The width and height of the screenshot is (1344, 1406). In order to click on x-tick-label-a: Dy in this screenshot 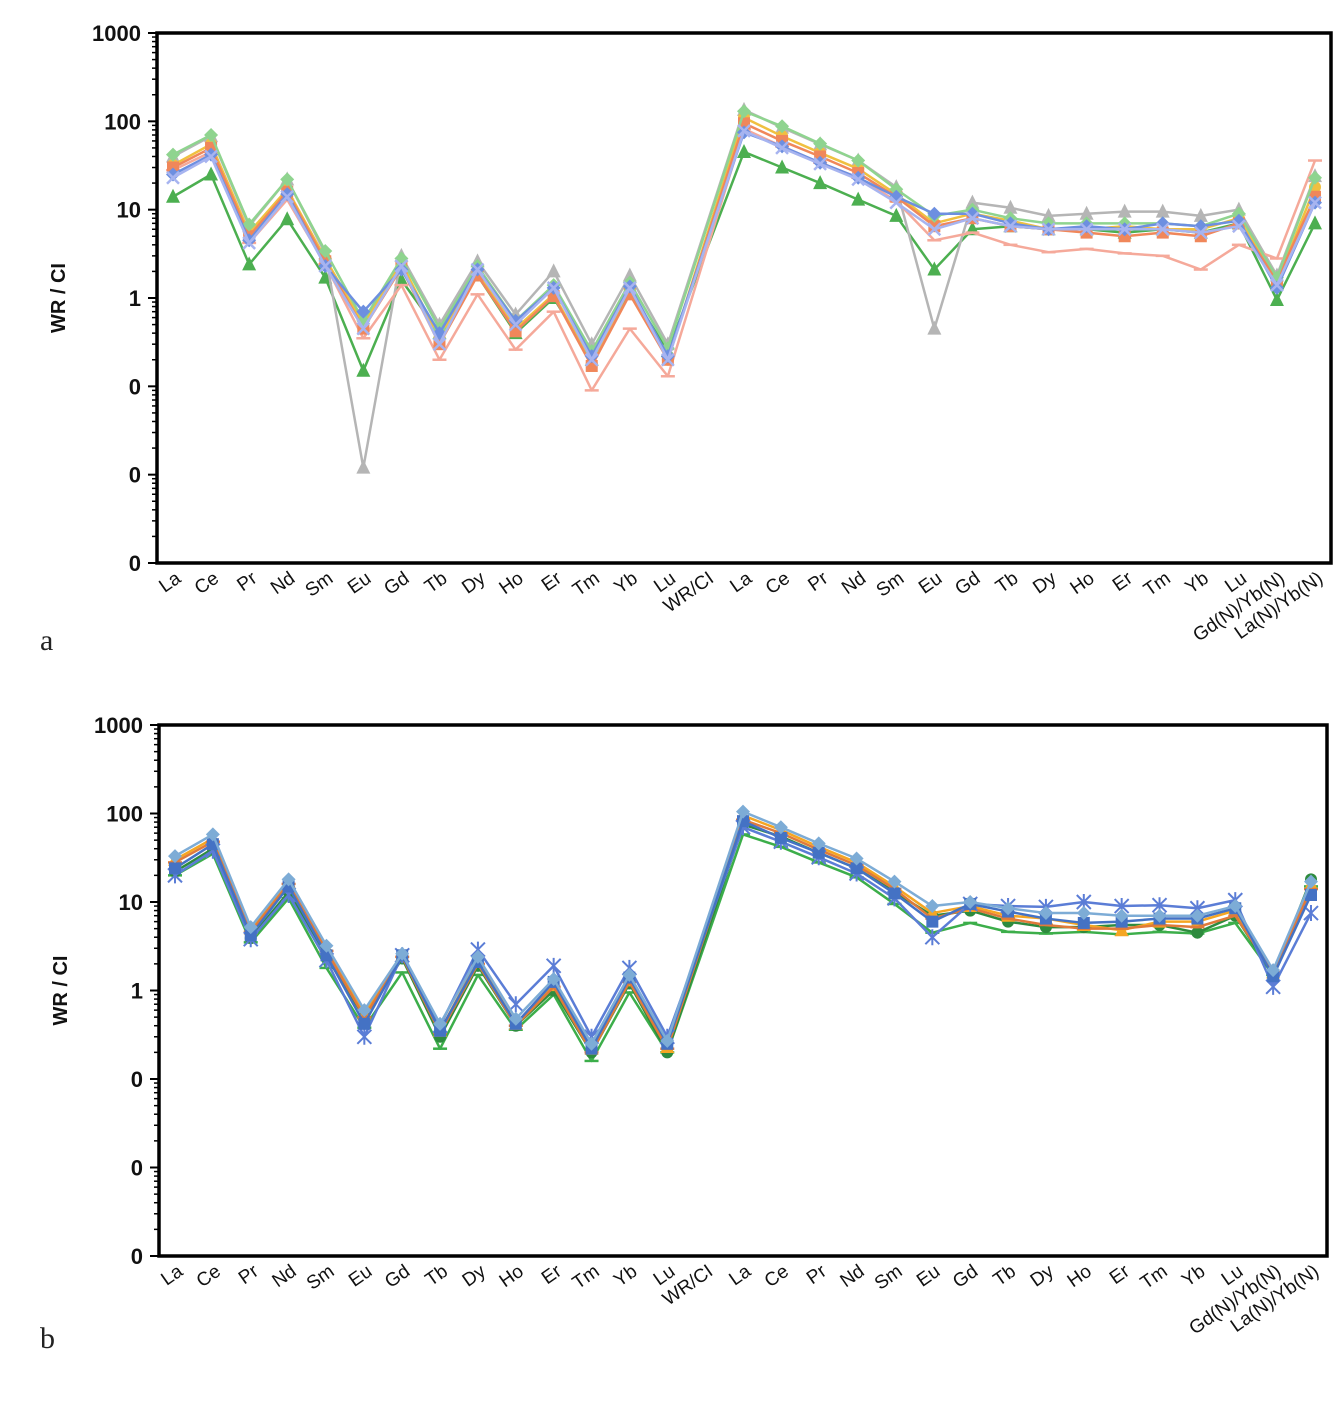, I will do `click(473, 583)`.